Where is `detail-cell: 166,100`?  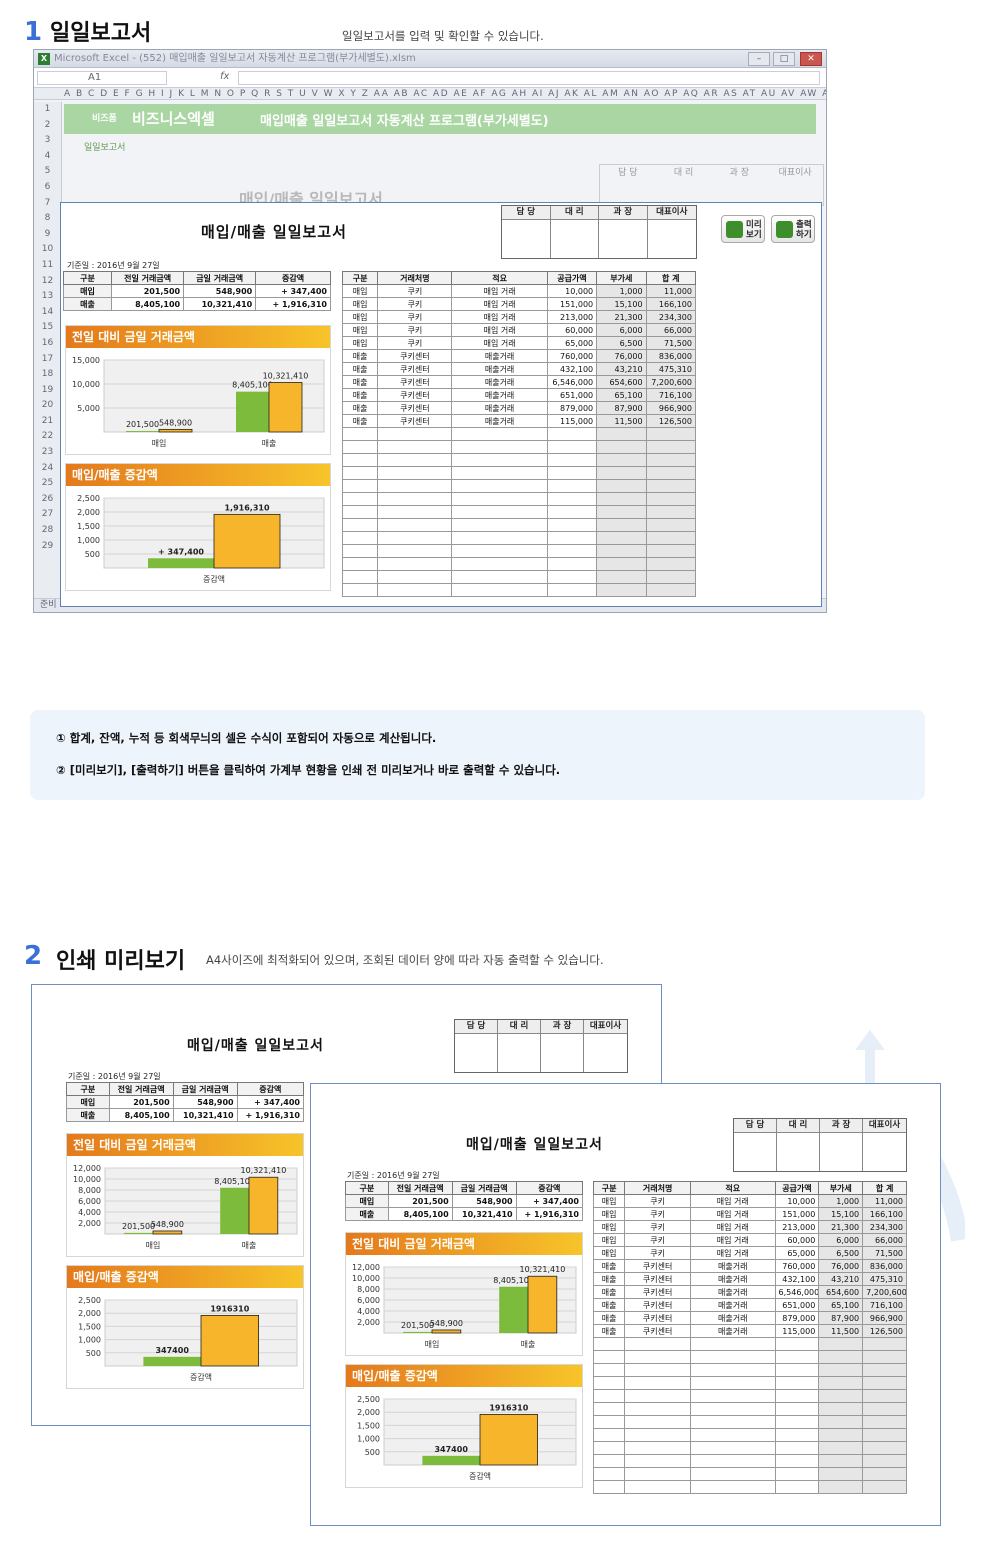 detail-cell: 166,100 is located at coordinates (671, 304).